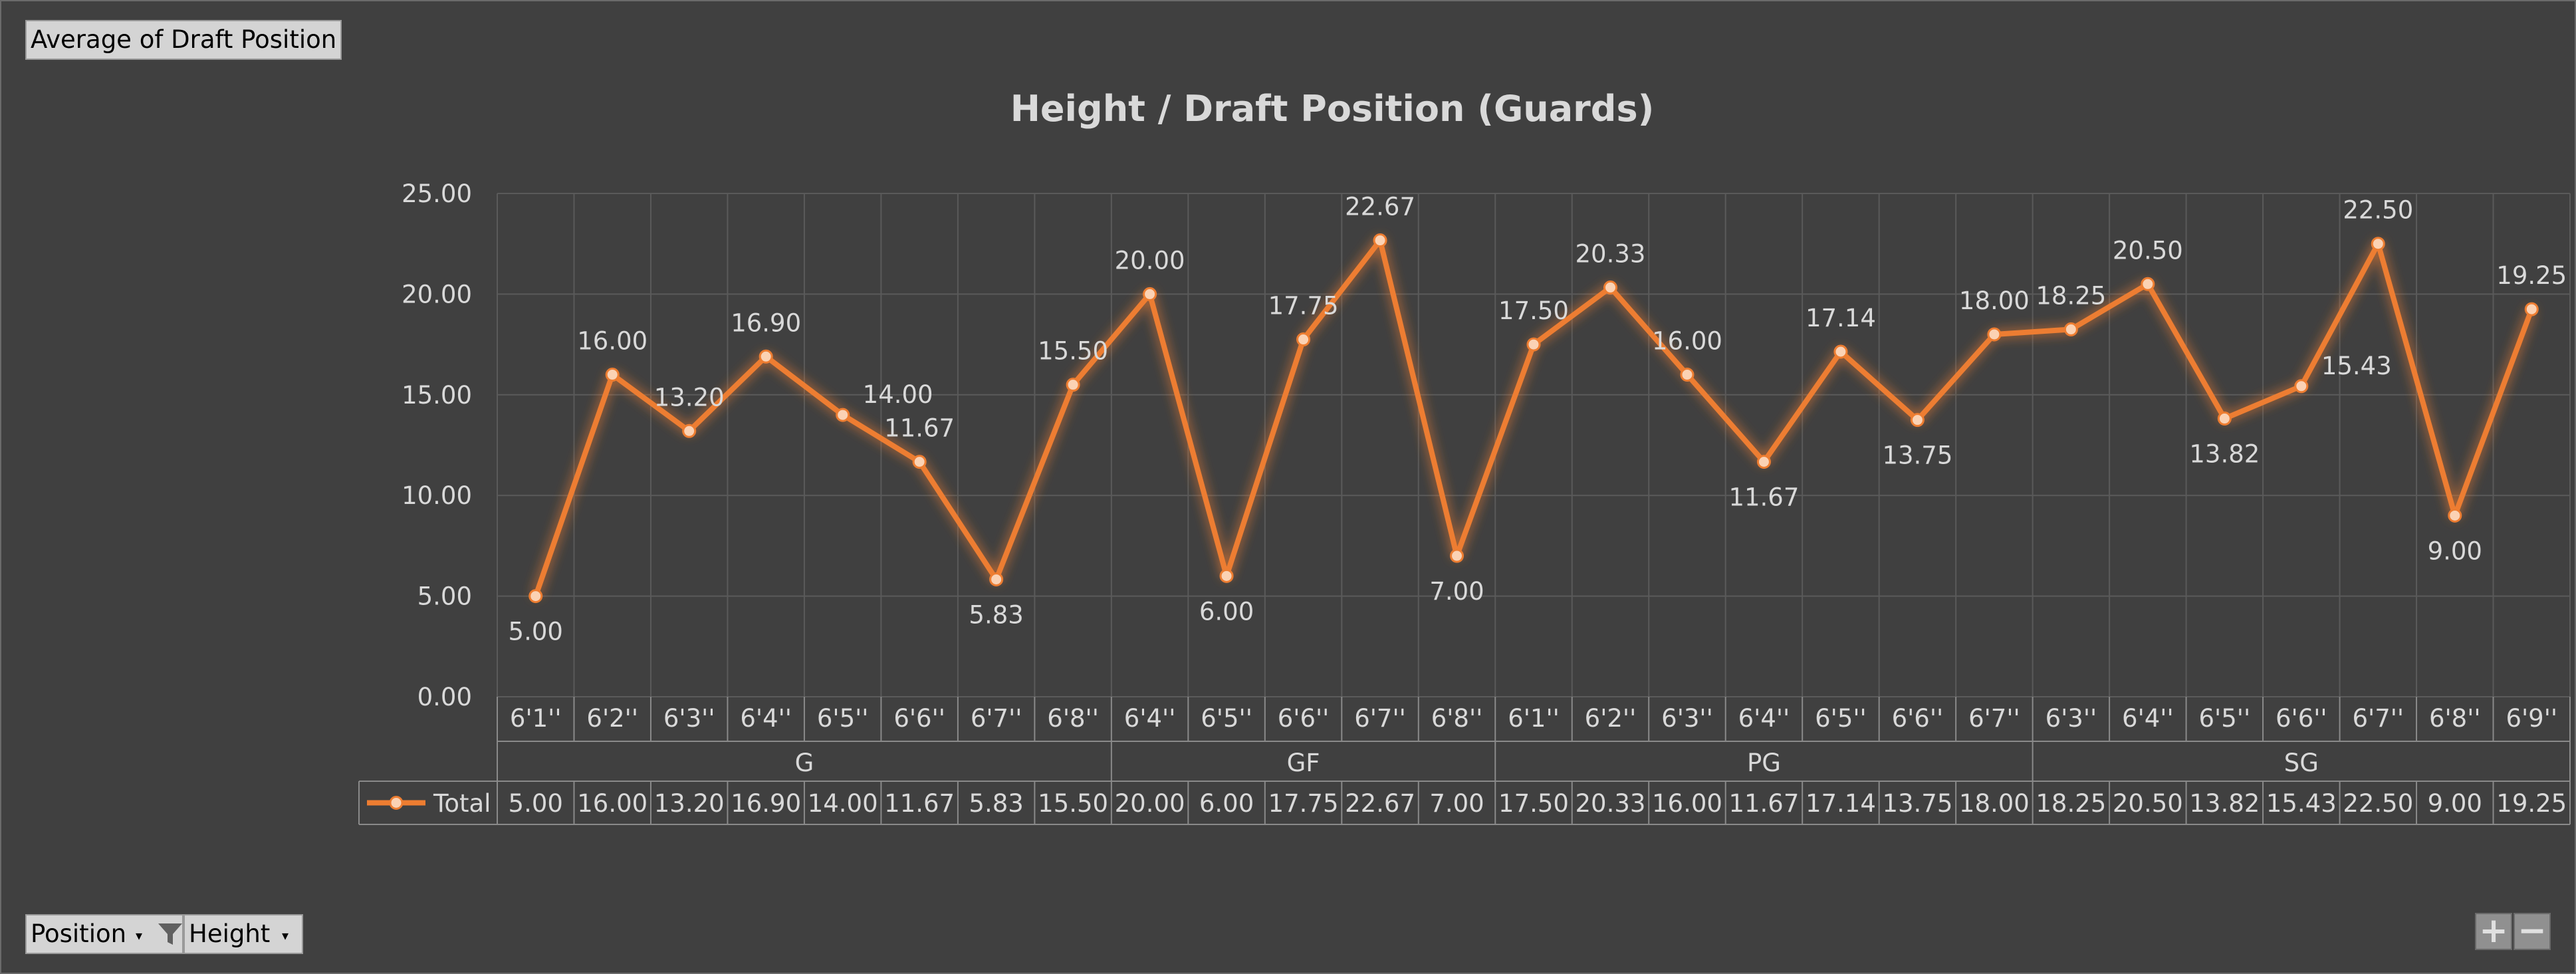 The width and height of the screenshot is (2576, 974). What do you see at coordinates (1226, 803) in the screenshot?
I see `table-value-cell: 6.00` at bounding box center [1226, 803].